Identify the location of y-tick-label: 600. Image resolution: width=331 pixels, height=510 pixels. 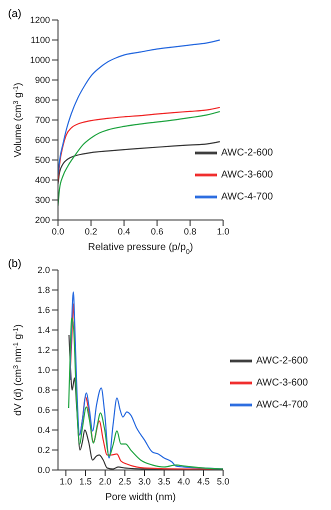
(42, 140).